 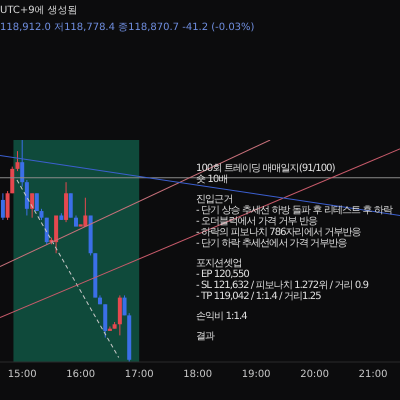 I want to click on x-tick-label: 16:00, so click(x=81, y=374).